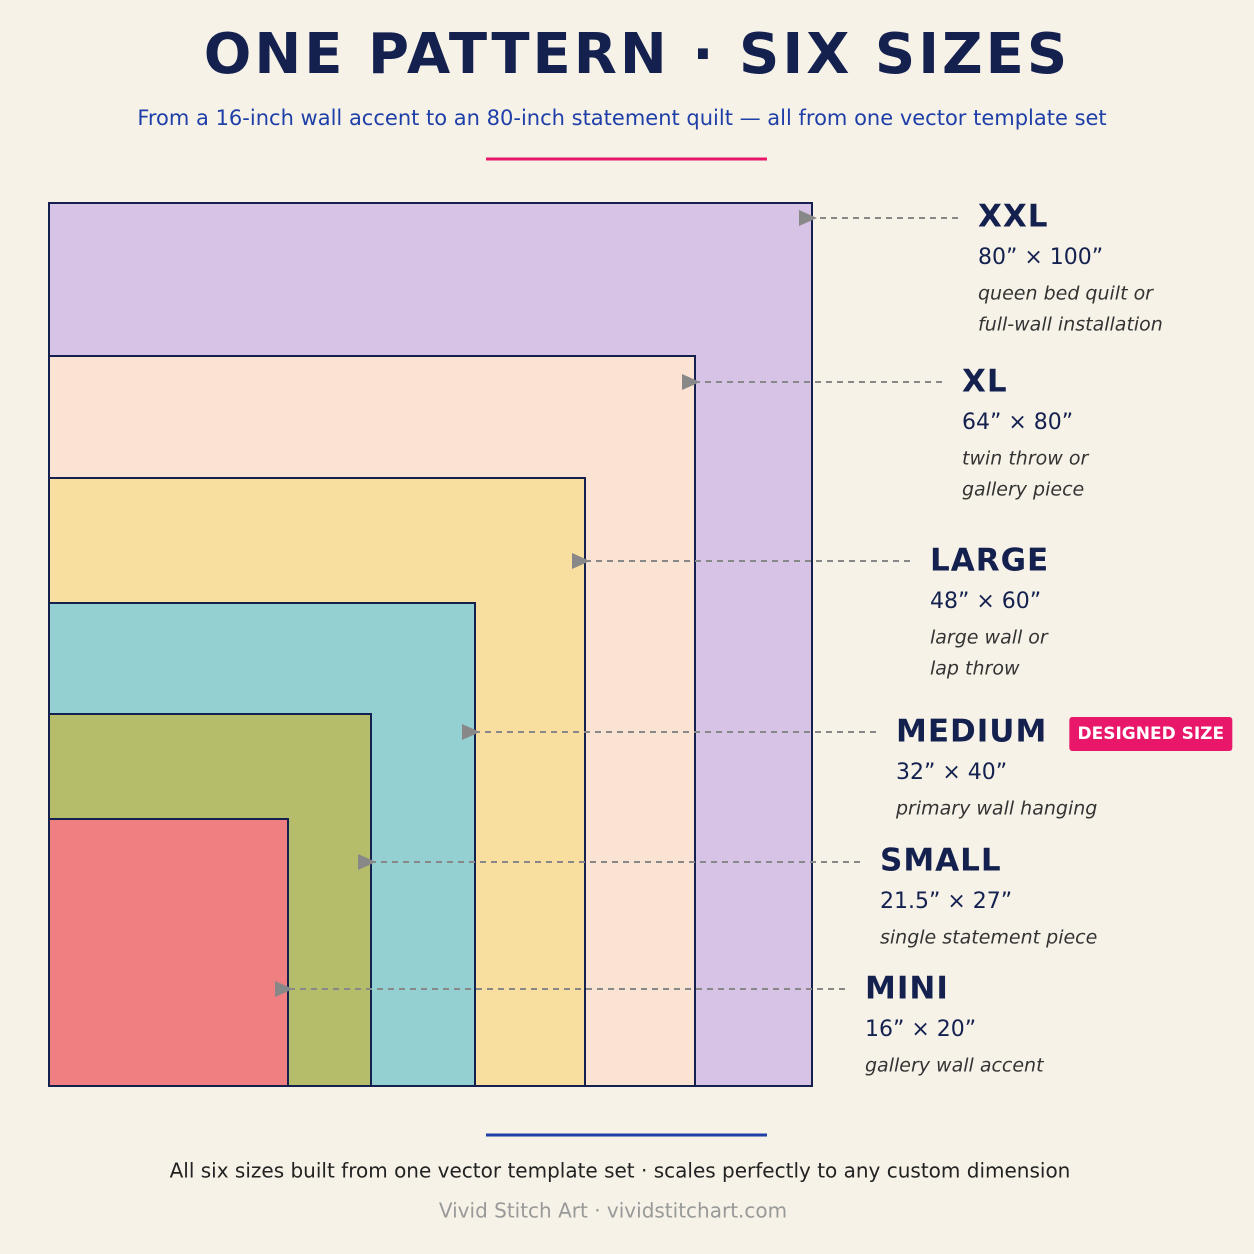  I want to click on size-name: MEDIUM, so click(971, 732).